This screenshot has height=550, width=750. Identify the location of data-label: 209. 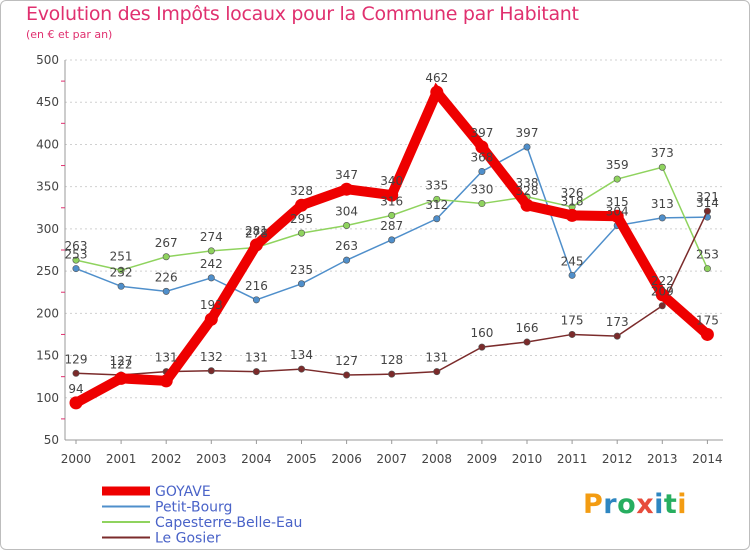
(662, 292).